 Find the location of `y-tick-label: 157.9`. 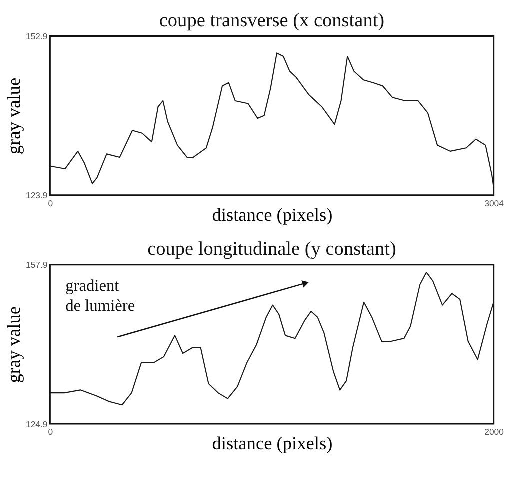

y-tick-label: 157.9 is located at coordinates (37, 265).